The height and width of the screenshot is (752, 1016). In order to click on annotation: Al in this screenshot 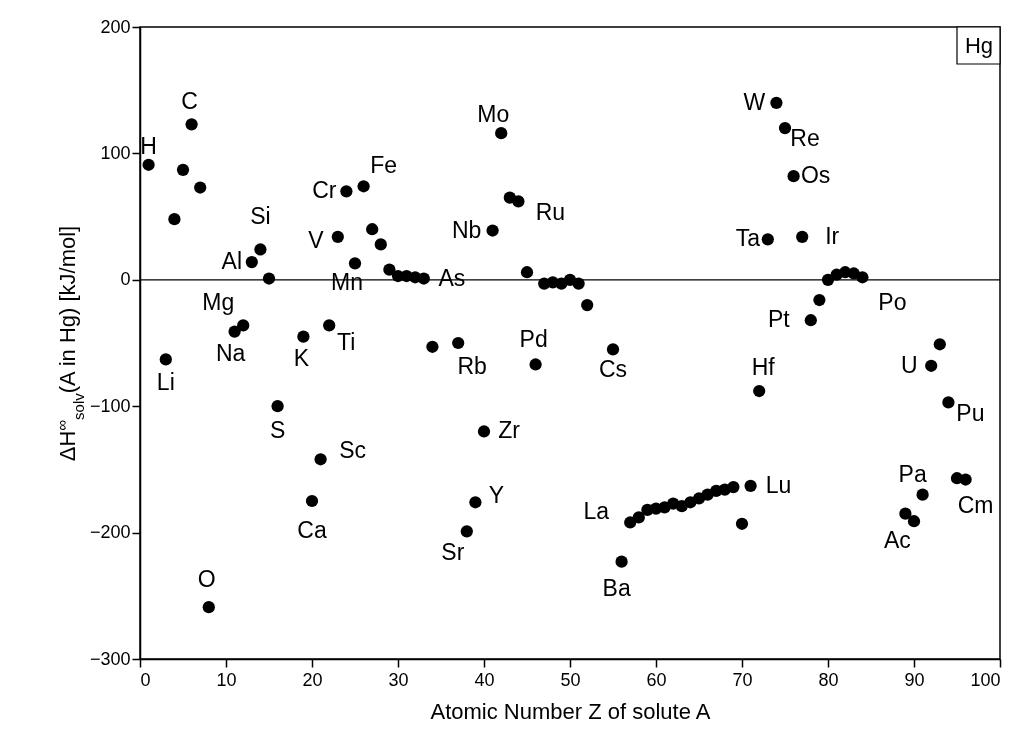, I will do `click(232, 261)`.